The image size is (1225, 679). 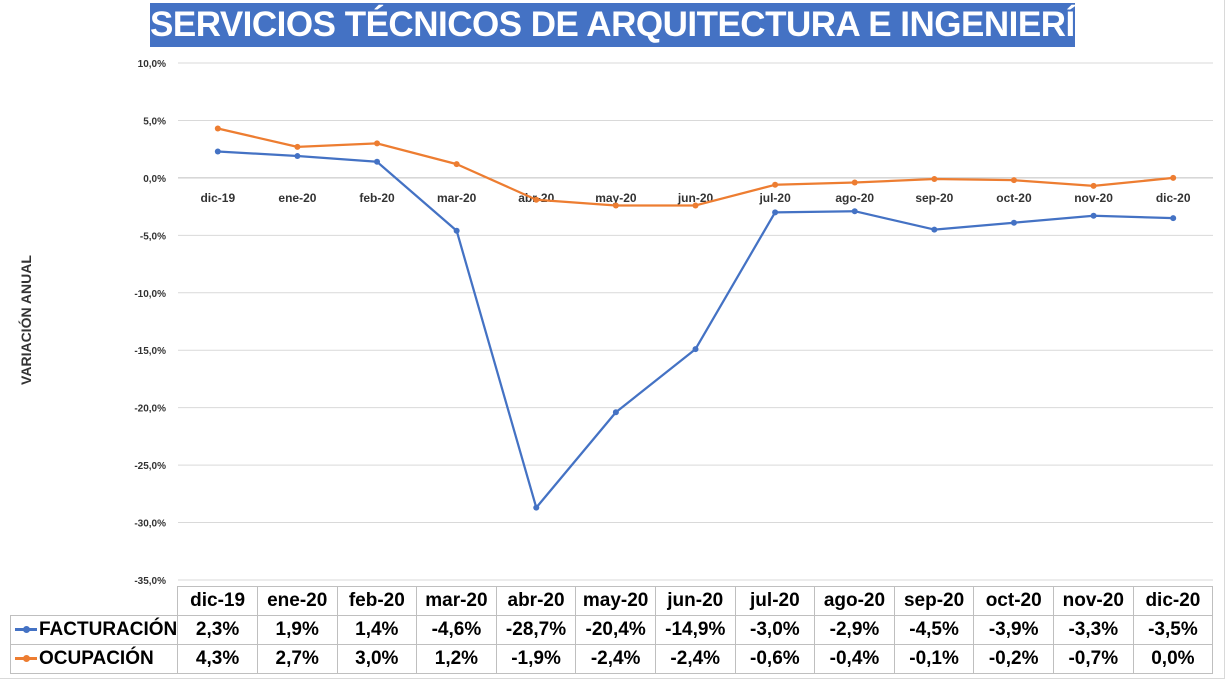 I want to click on x-tick-label: mar-20, so click(x=457, y=198).